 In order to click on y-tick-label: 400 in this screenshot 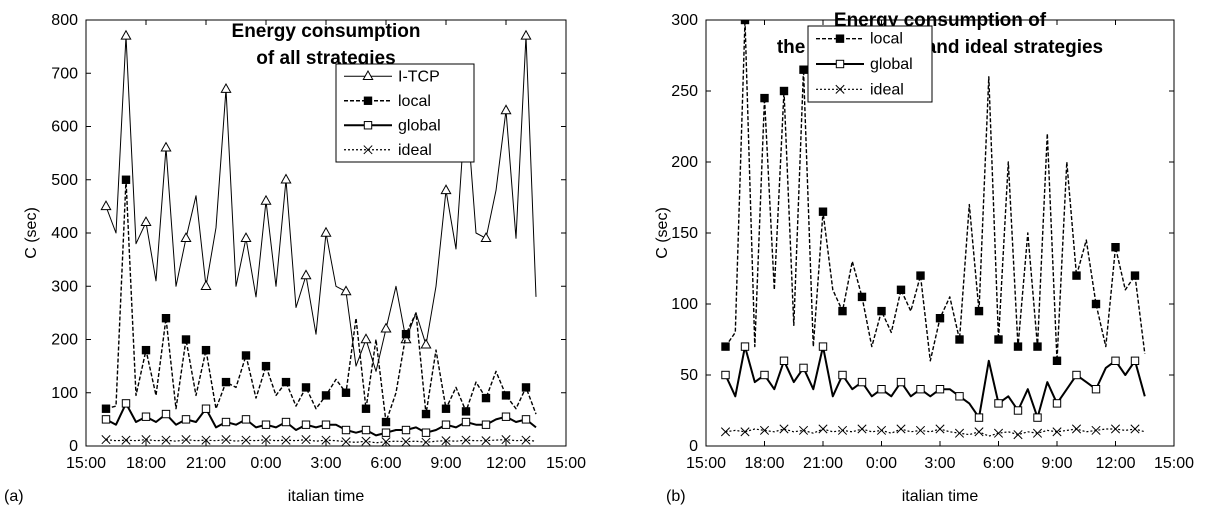, I will do `click(64, 233)`.